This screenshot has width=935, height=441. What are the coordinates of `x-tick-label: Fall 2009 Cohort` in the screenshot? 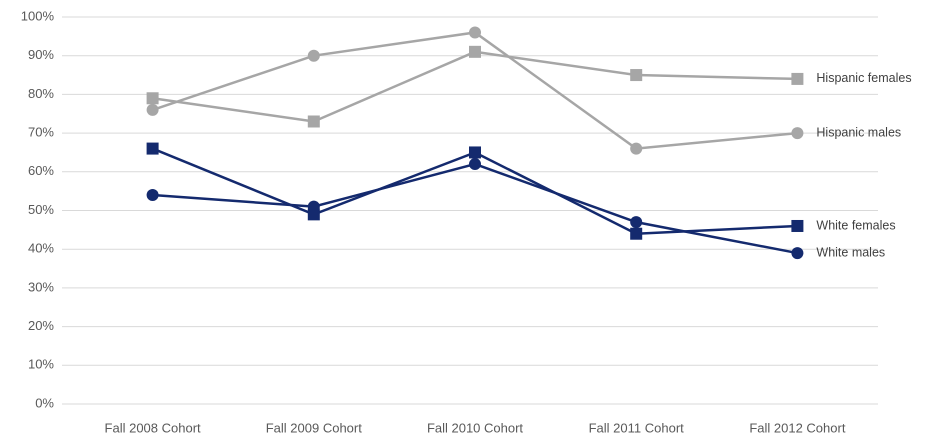 It's located at (314, 427).